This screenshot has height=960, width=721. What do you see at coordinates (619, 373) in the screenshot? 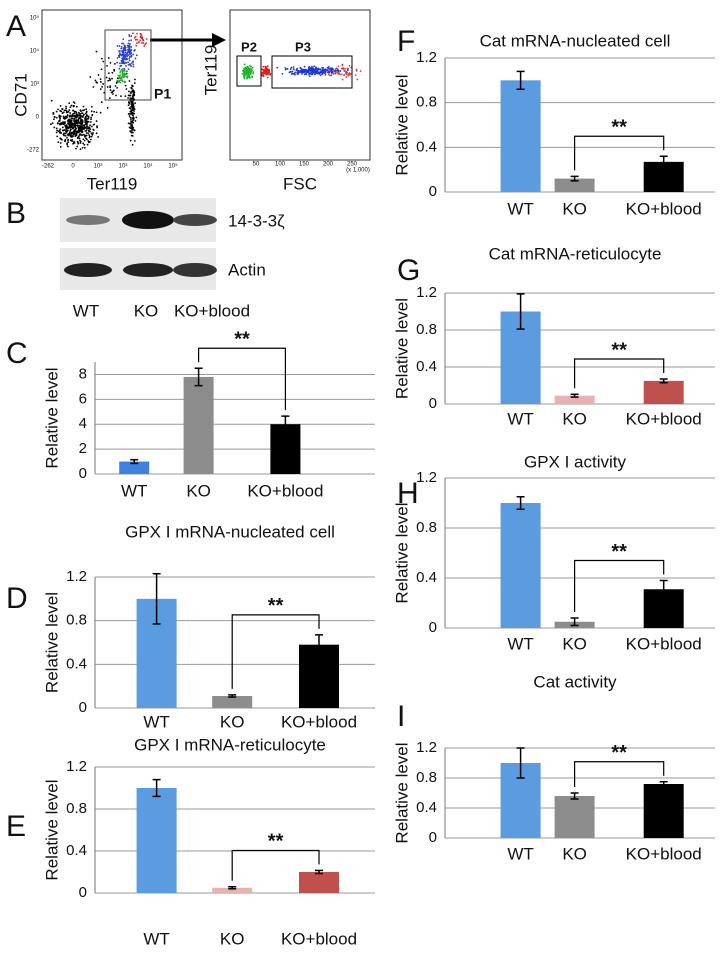
I see `significance-bracket` at bounding box center [619, 373].